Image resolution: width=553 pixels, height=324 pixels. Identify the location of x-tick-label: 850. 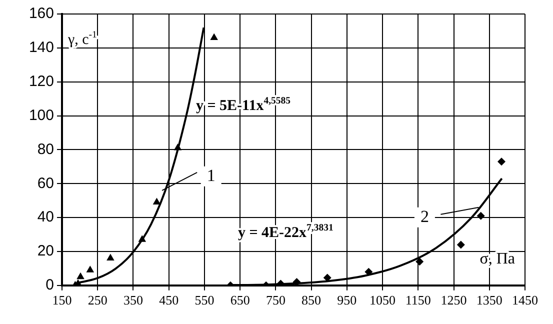
(312, 300).